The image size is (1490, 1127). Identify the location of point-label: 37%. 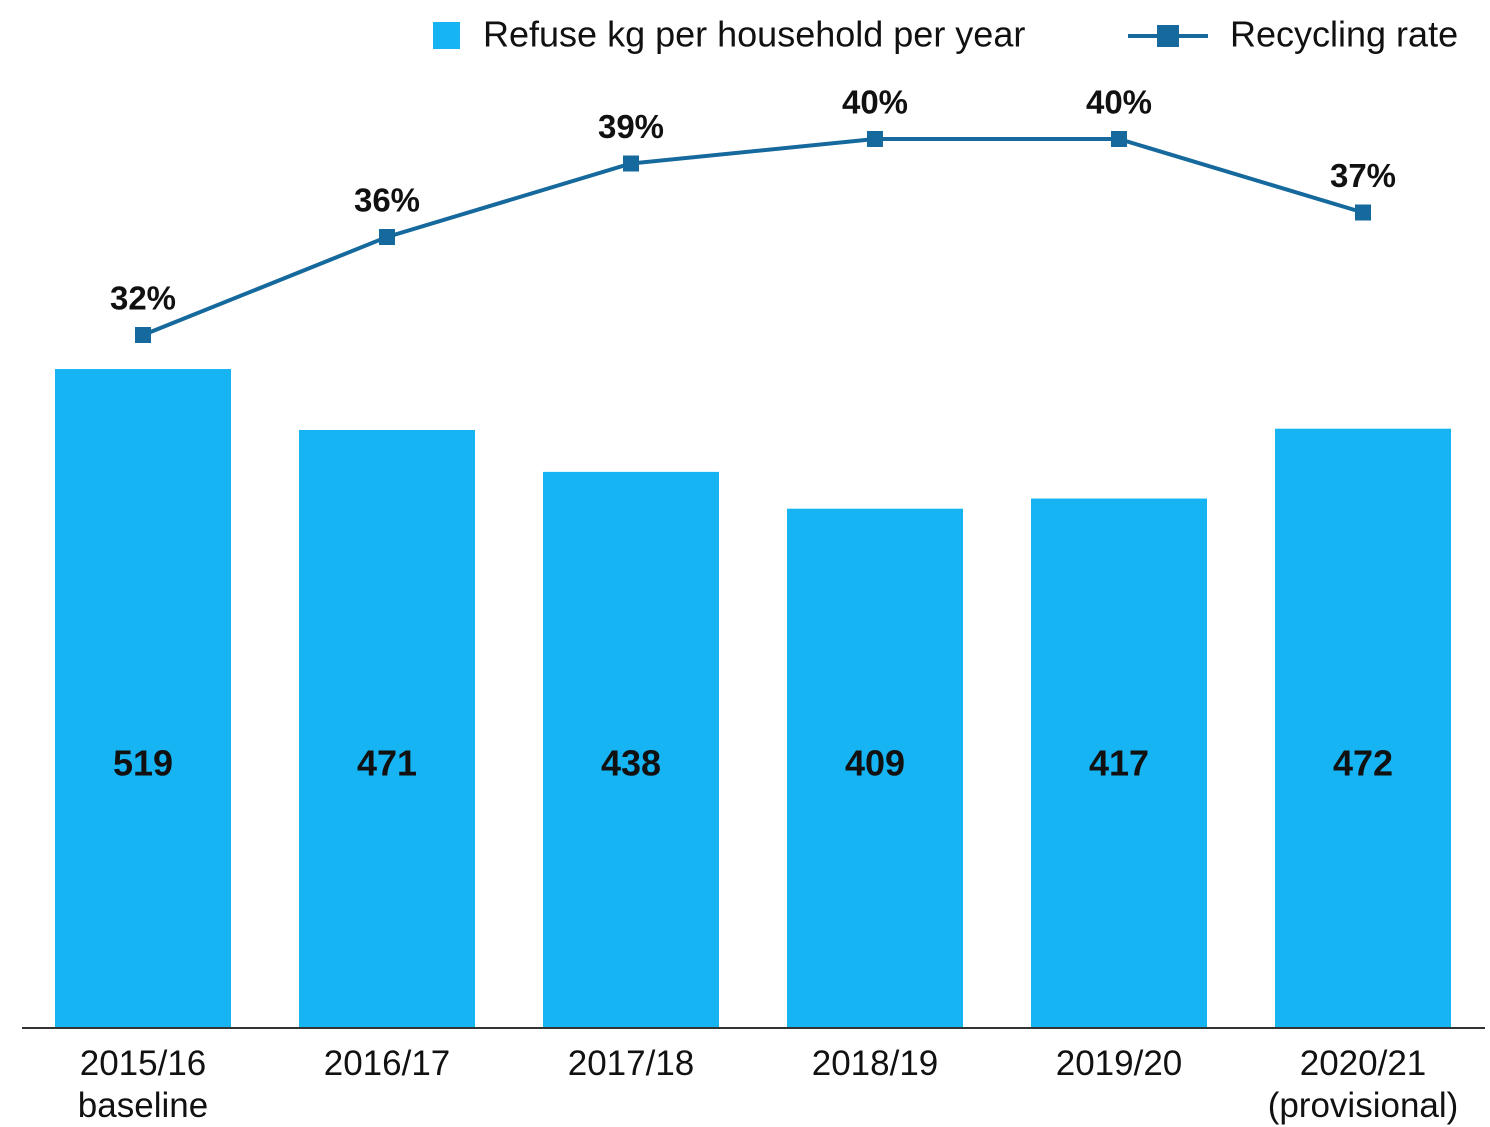
(1363, 175).